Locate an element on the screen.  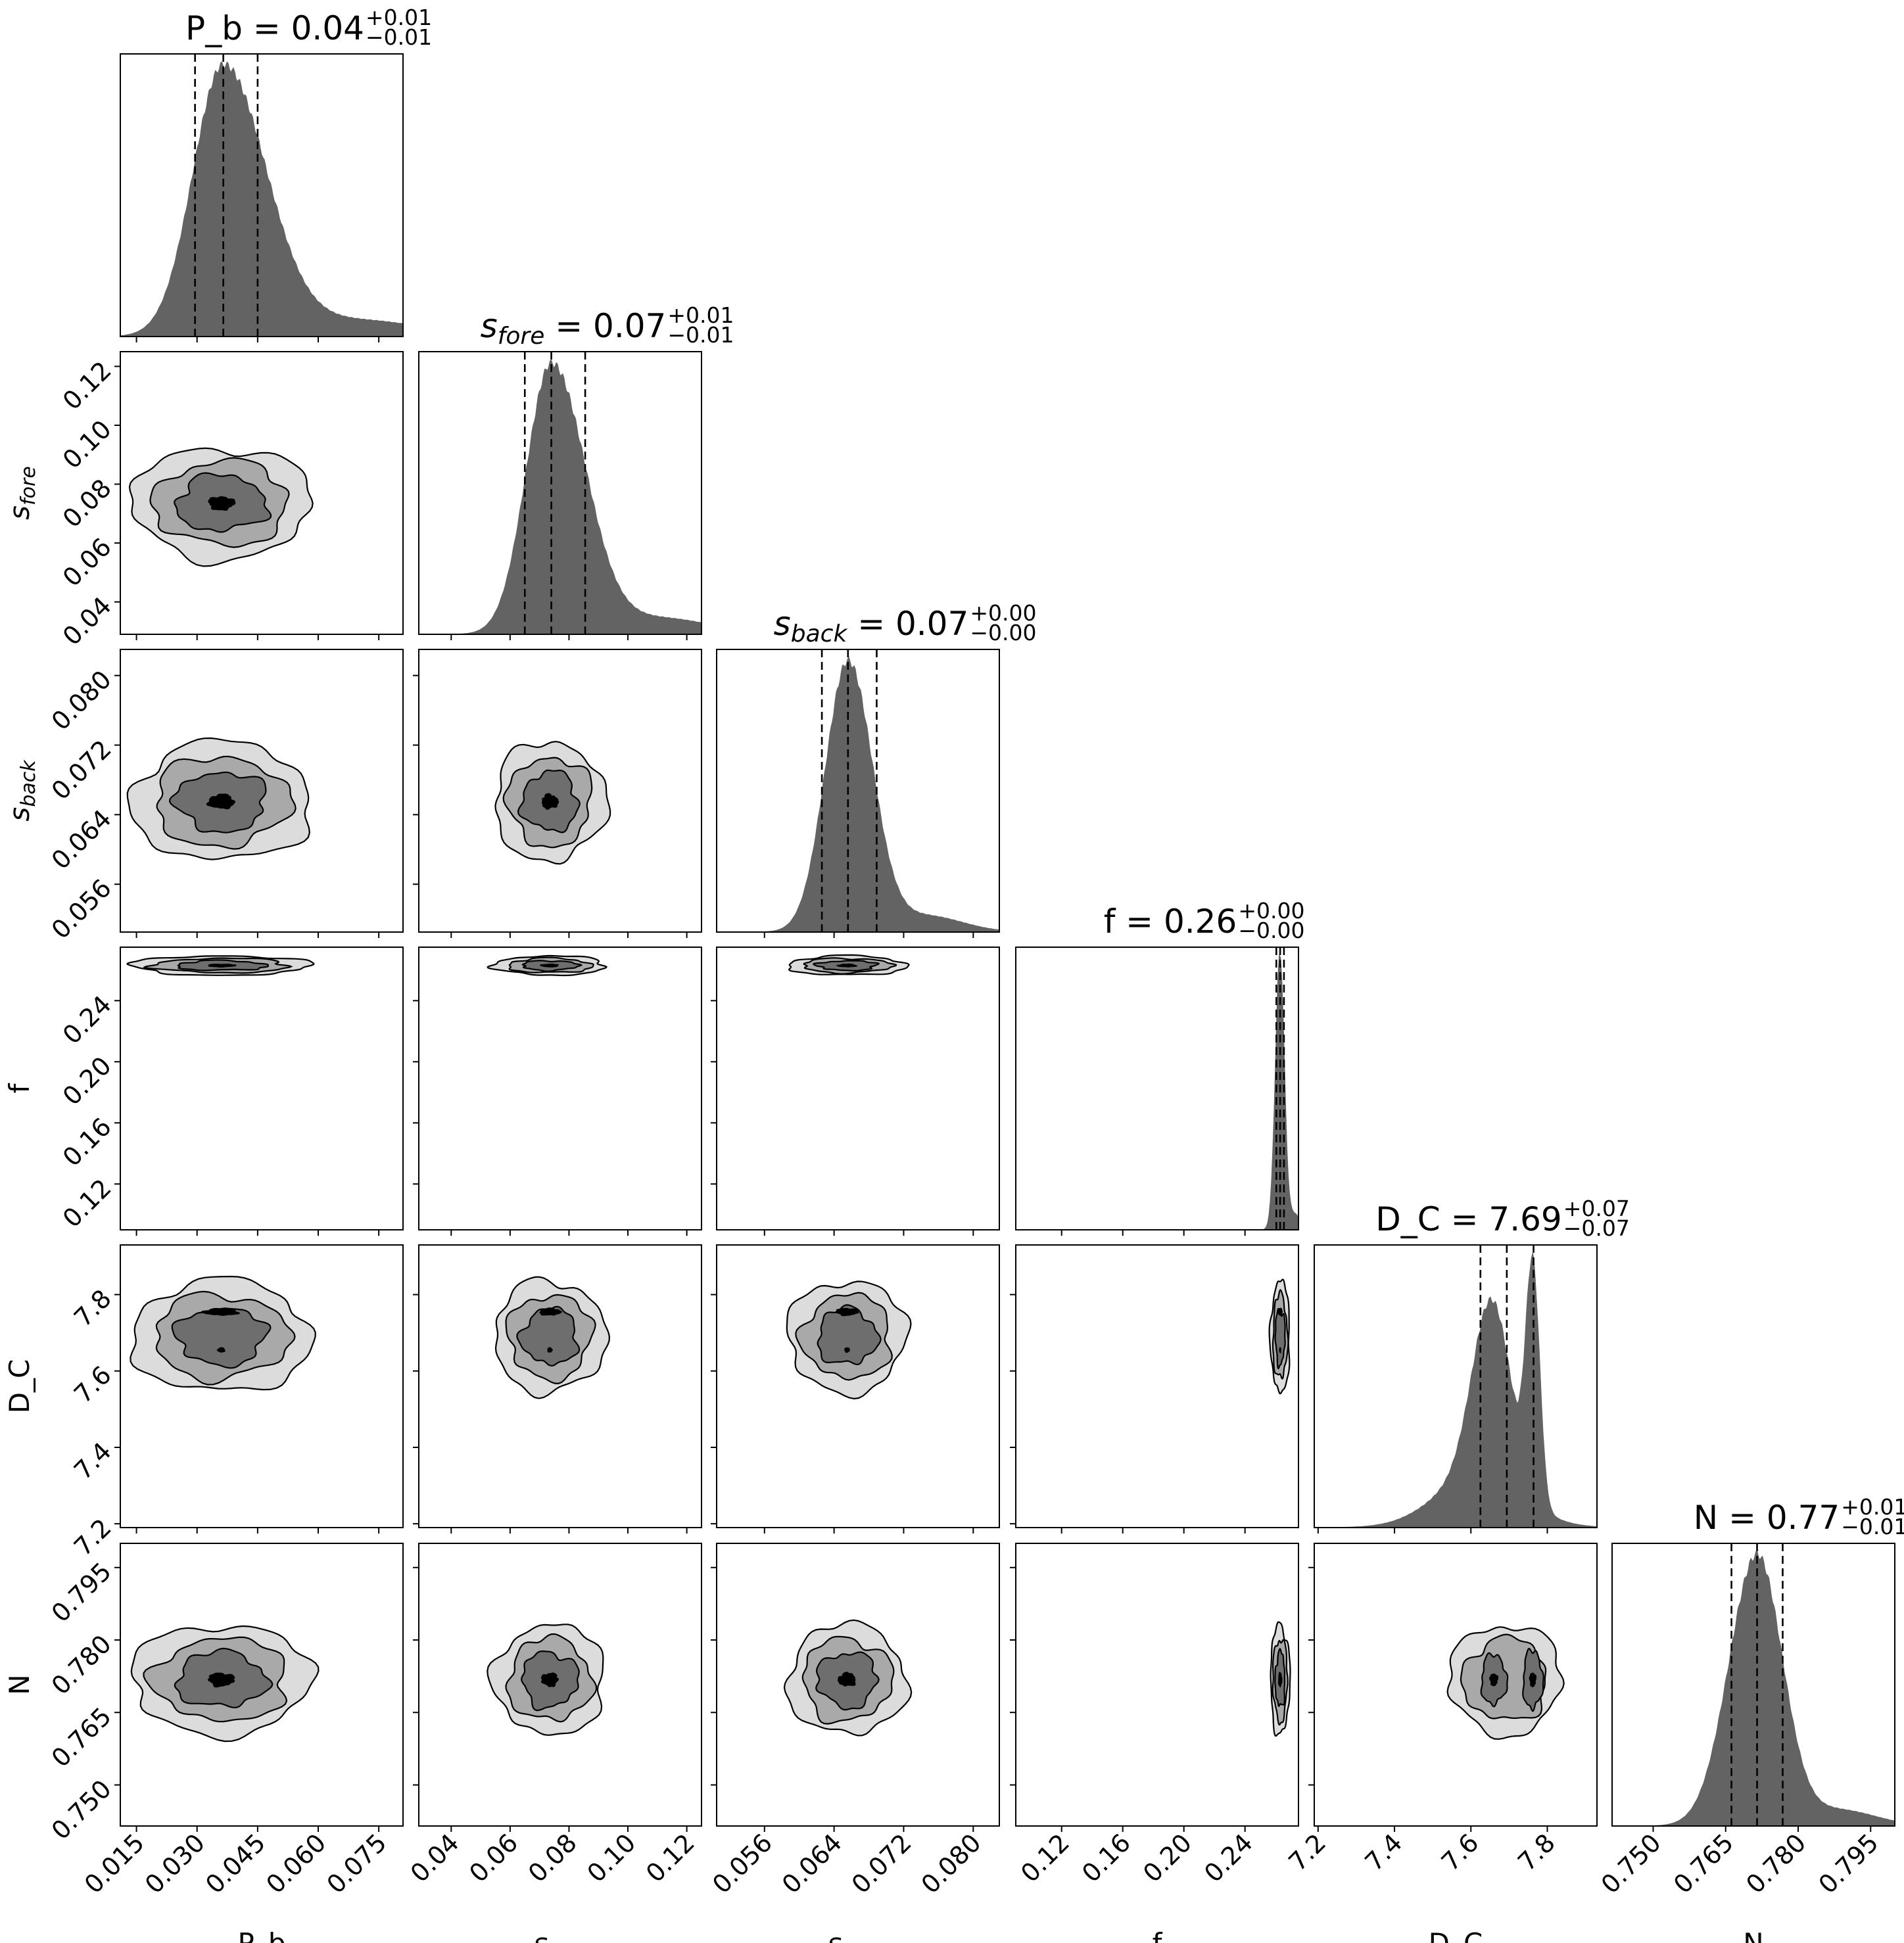
title-minus-s_fore: −0.01 is located at coordinates (700, 335).